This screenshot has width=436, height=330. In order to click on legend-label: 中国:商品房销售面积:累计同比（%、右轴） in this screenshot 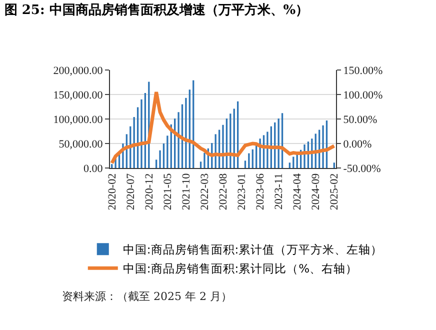, I will do `click(240, 269)`.